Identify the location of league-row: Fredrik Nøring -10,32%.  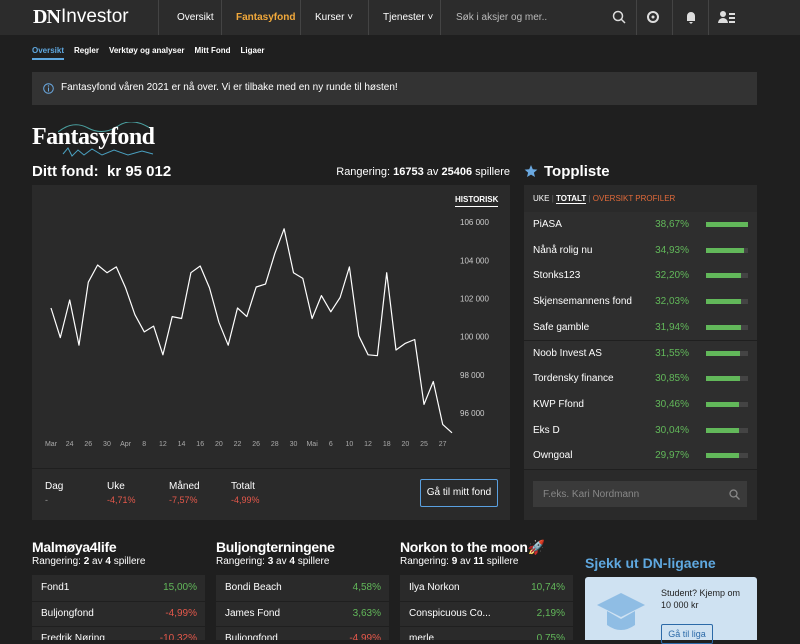
(118, 633).